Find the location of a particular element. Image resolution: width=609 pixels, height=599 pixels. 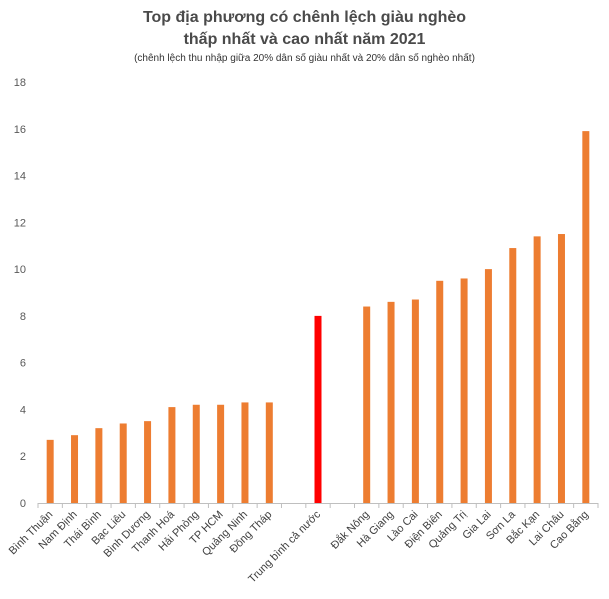

chart-title-line1: Top địa phương có chênh lệch giàu nghèo is located at coordinates (304, 17).